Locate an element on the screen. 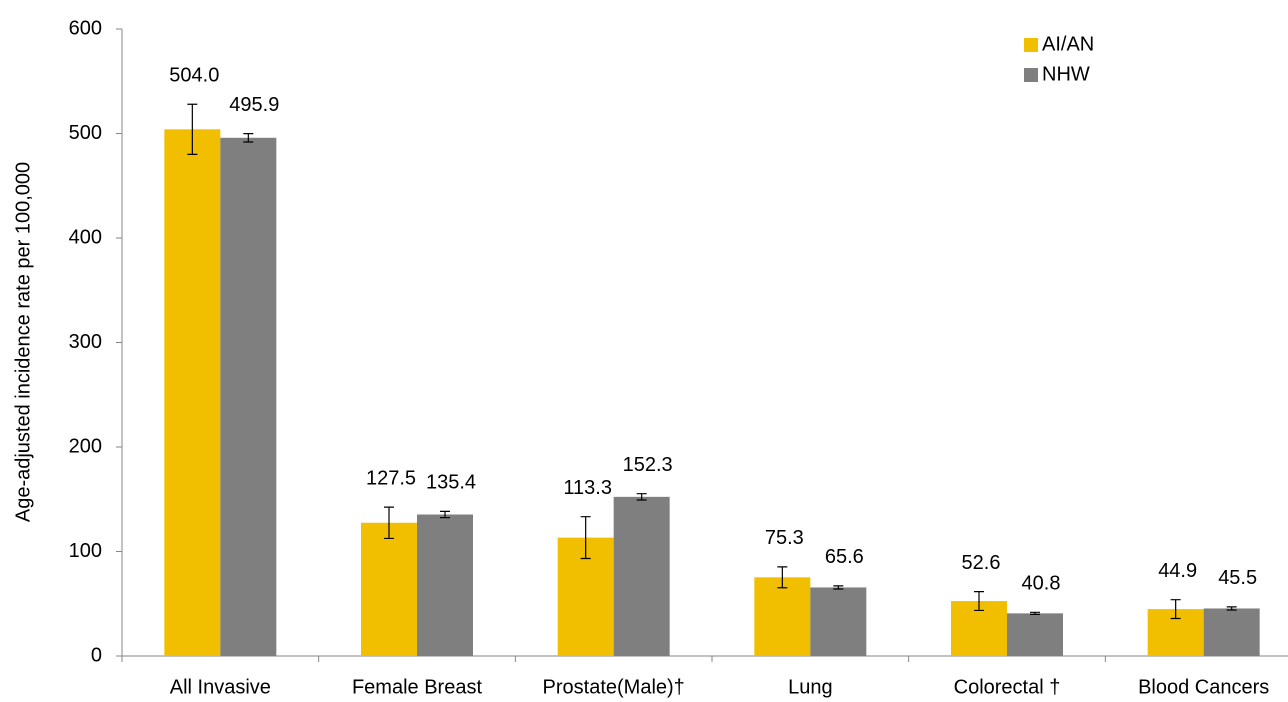  y-axis-label: Age-adjusted incidence rate per 100,000 is located at coordinates (23, 342).